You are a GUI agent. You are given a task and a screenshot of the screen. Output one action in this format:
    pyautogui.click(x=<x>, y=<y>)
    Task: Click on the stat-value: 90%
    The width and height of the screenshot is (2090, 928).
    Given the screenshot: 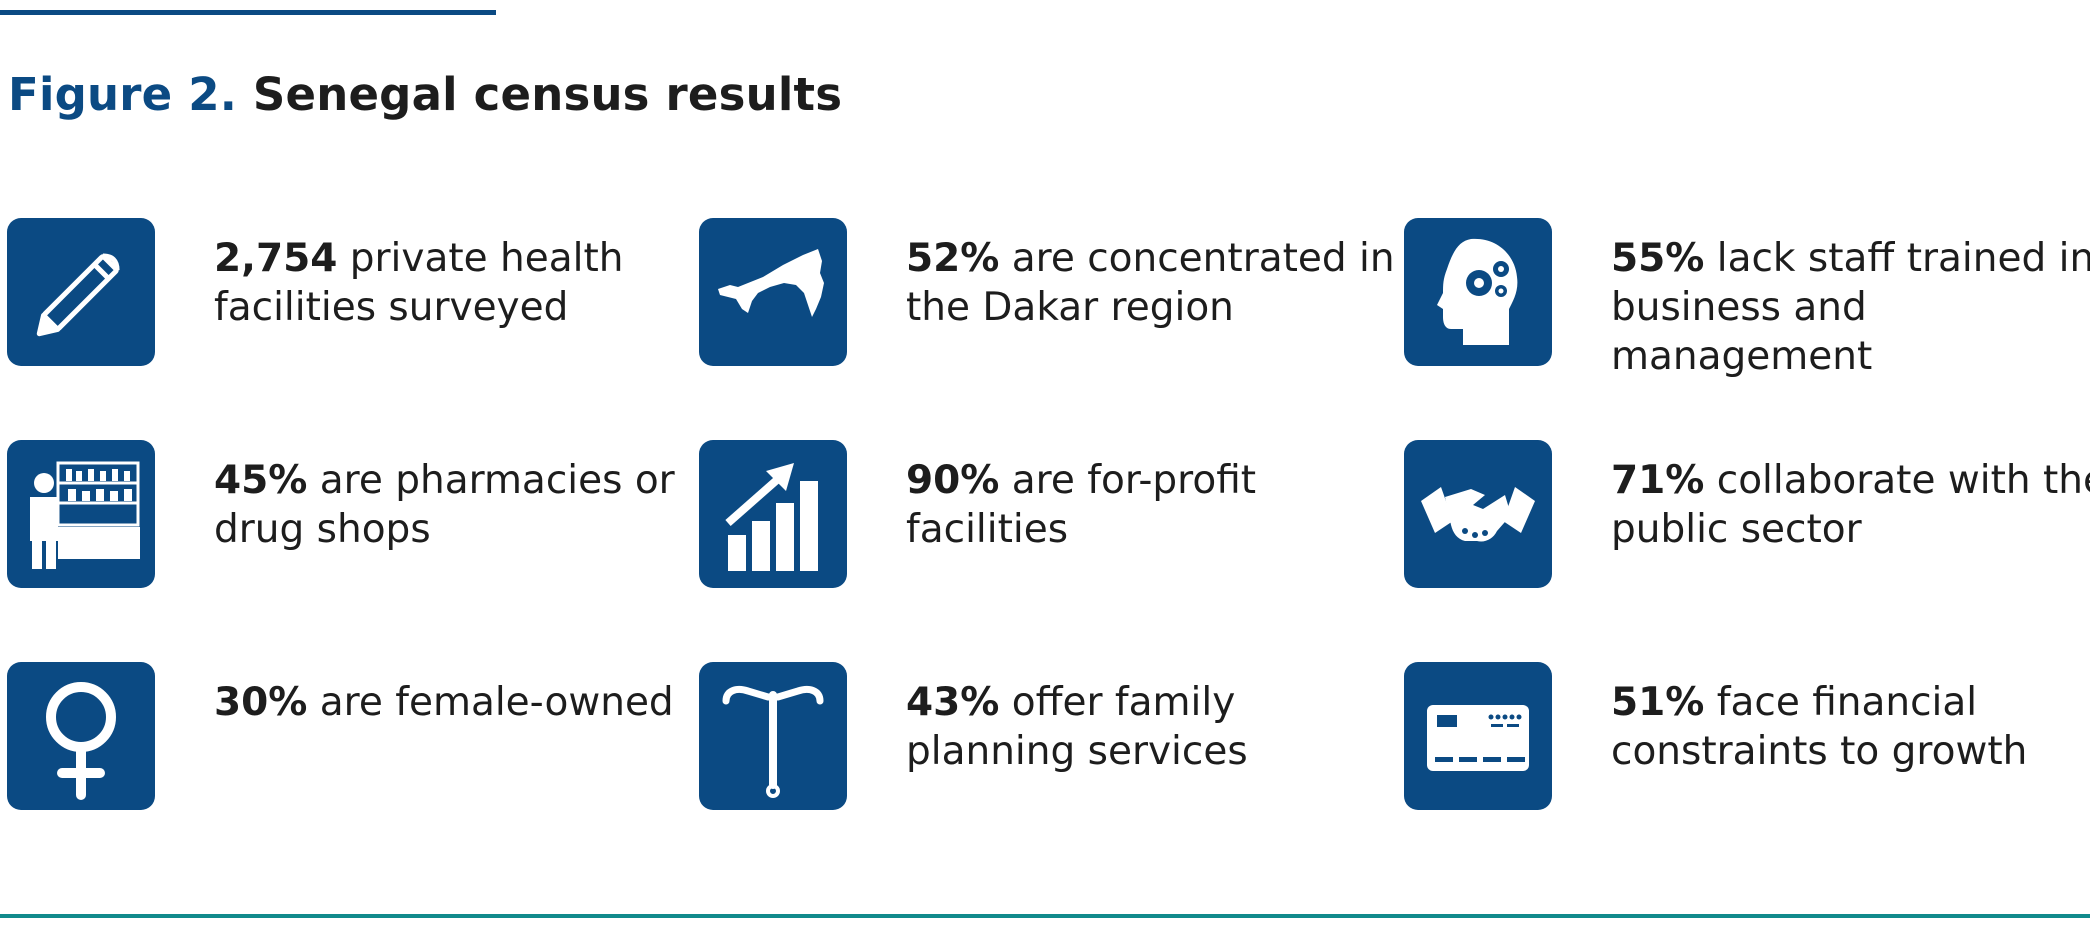 What is the action you would take?
    pyautogui.click(x=953, y=480)
    